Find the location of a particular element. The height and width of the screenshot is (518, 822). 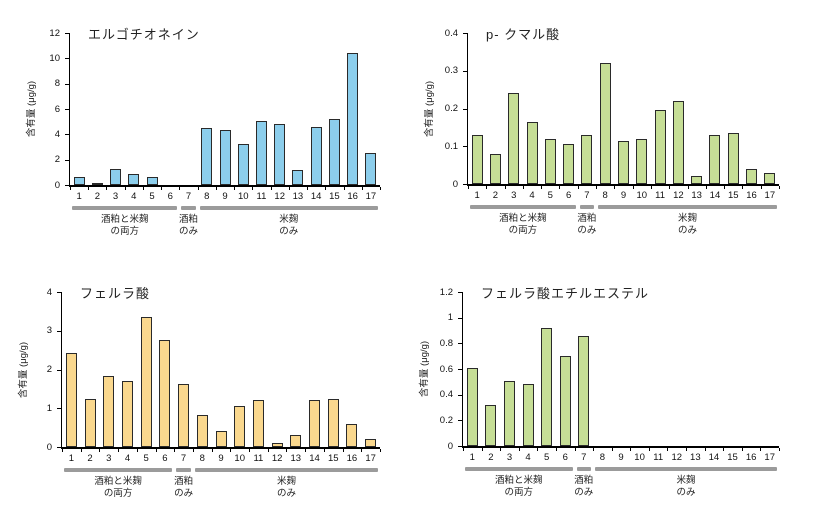

y-tick-label: 0.2 is located at coordinates (446, 420).